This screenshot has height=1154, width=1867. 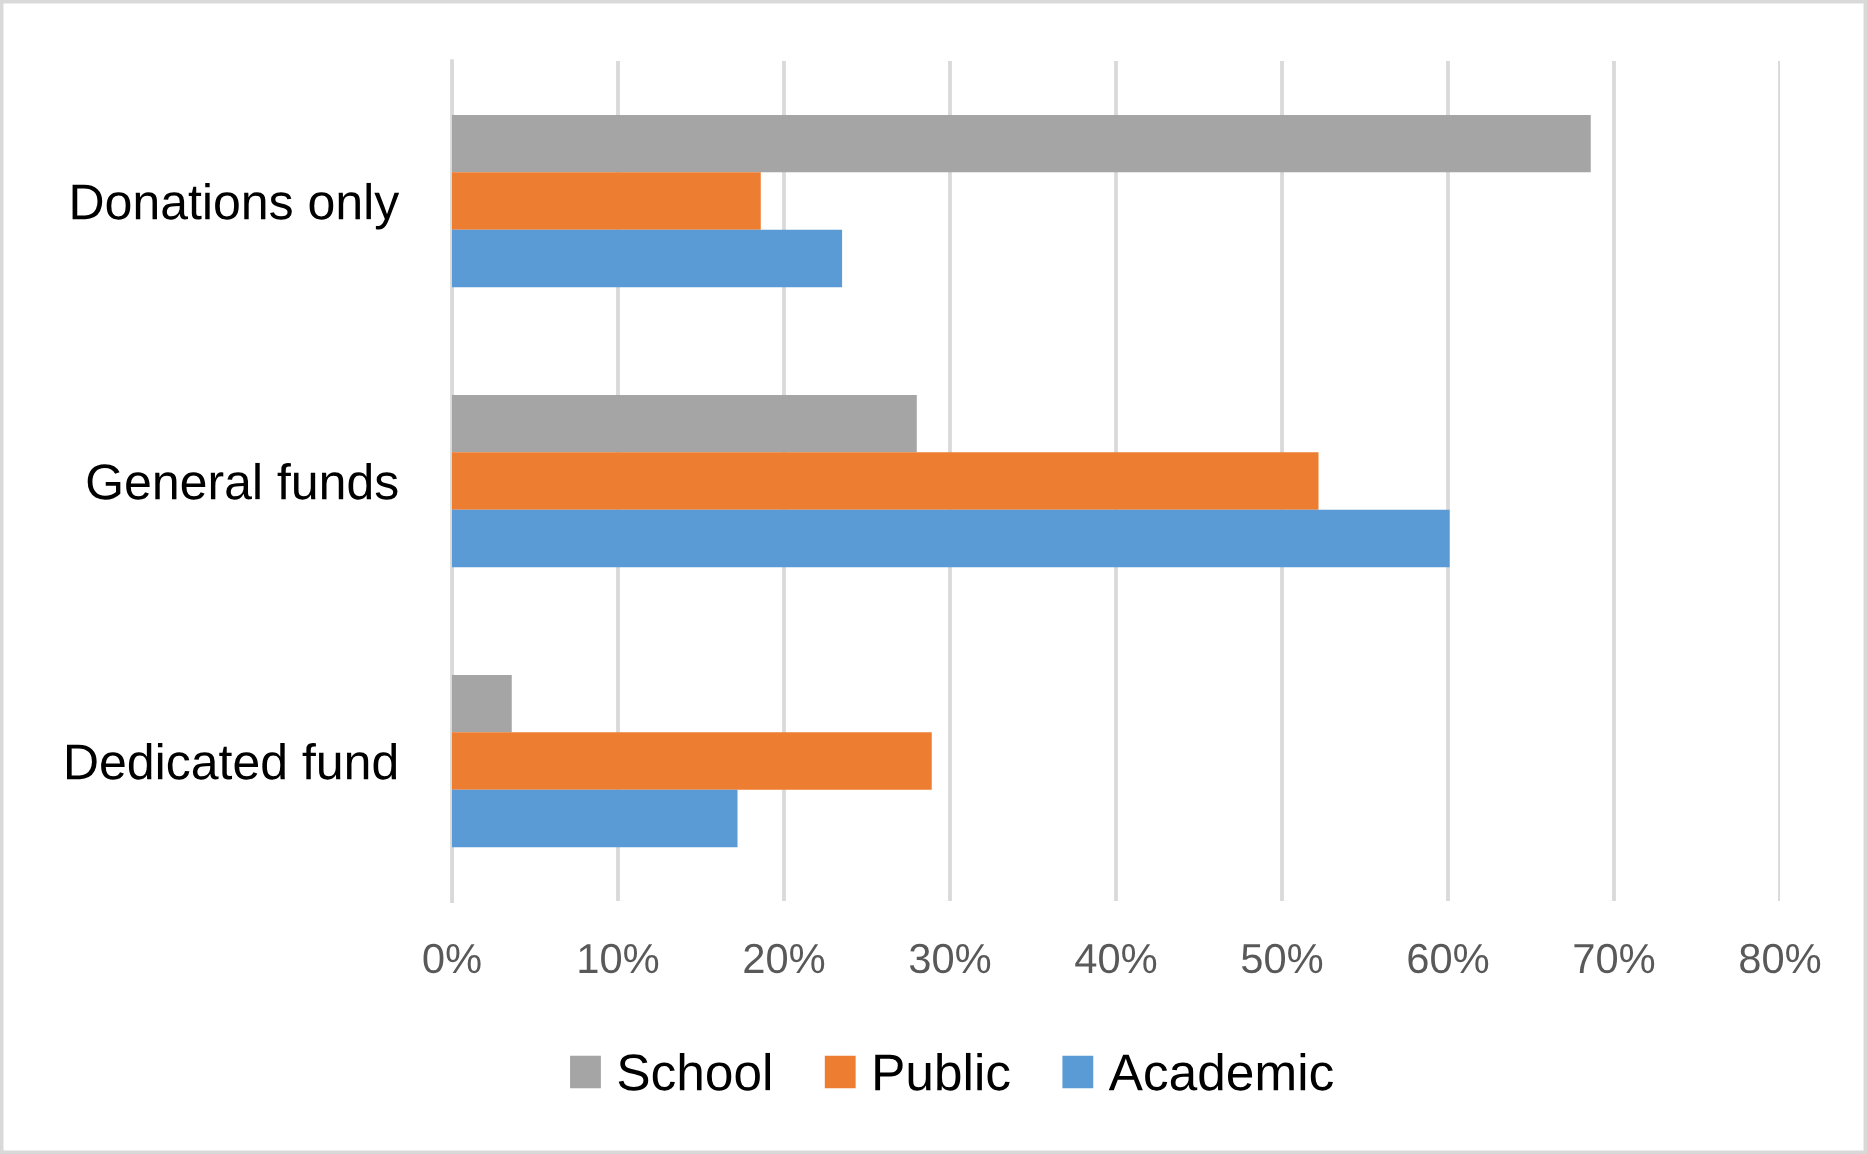 What do you see at coordinates (242, 481) in the screenshot?
I see `y-tick-label: General funds` at bounding box center [242, 481].